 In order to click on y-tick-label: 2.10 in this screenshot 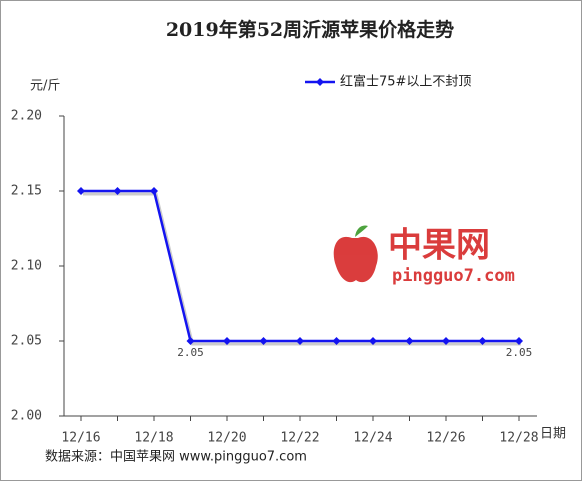, I will do `click(26, 266)`.